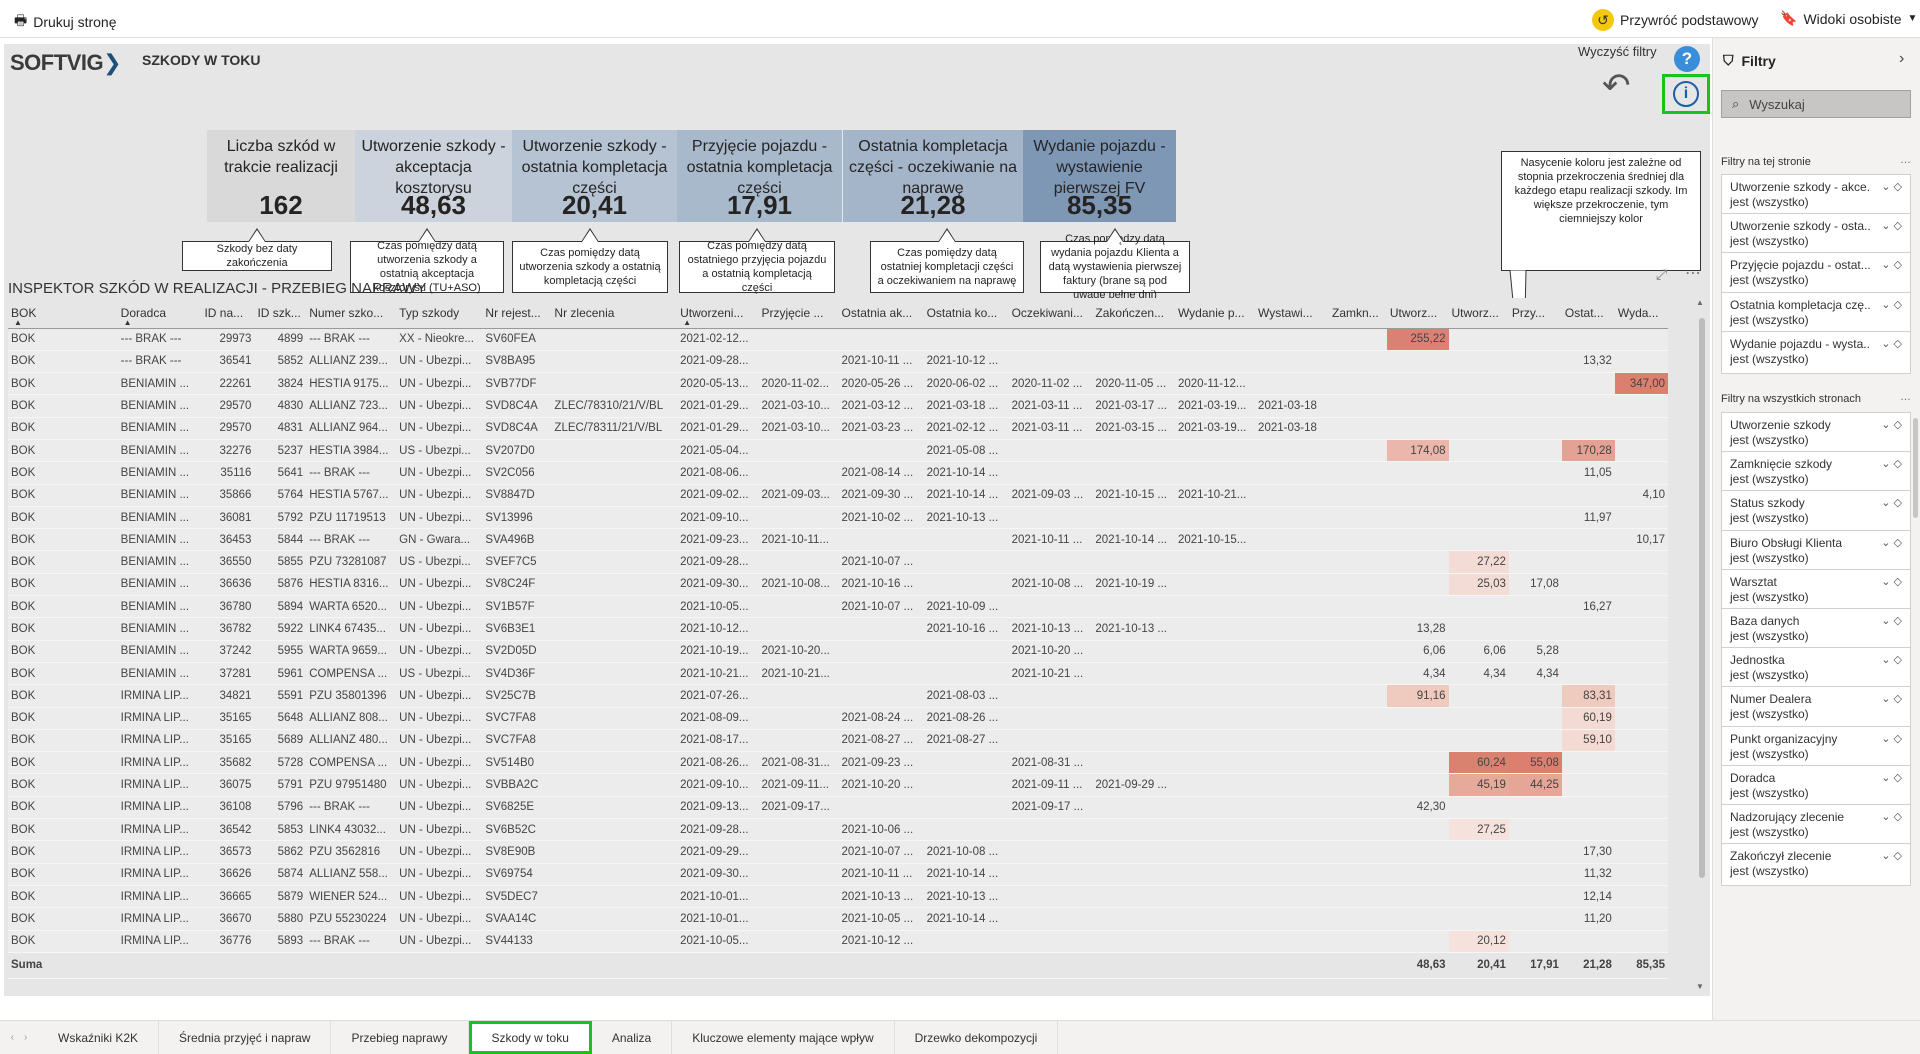 The height and width of the screenshot is (1054, 1920). What do you see at coordinates (1816, 669) in the screenshot?
I see `filter-card: Jednostka jest (wszystko) ⌄ ◇` at bounding box center [1816, 669].